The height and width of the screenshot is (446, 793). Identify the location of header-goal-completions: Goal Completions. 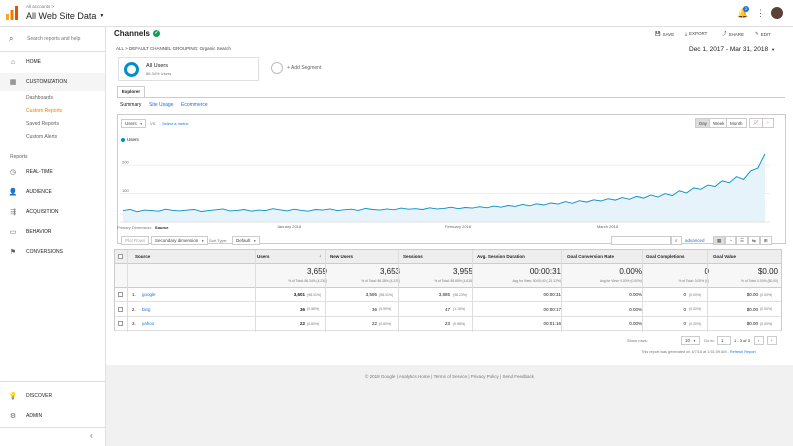
(665, 256).